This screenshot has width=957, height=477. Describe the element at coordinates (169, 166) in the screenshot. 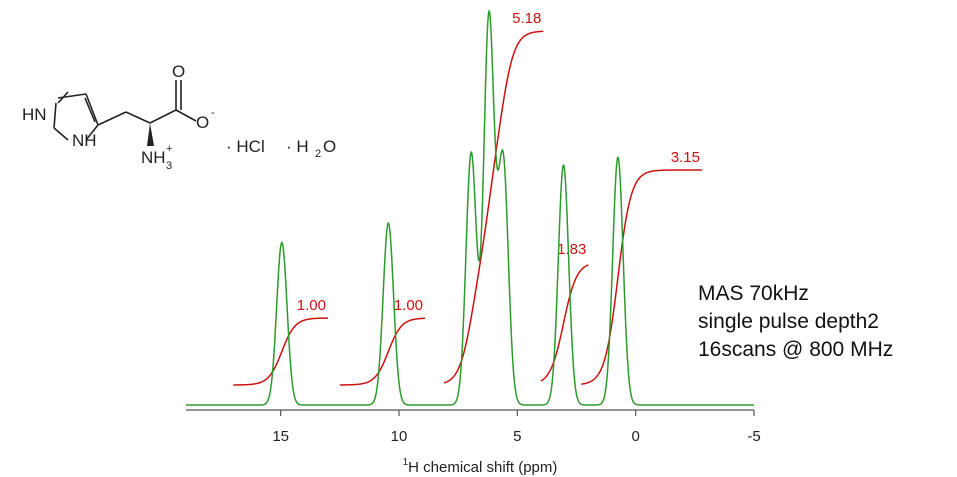

I see `mol-nh3-sub: 3` at that location.